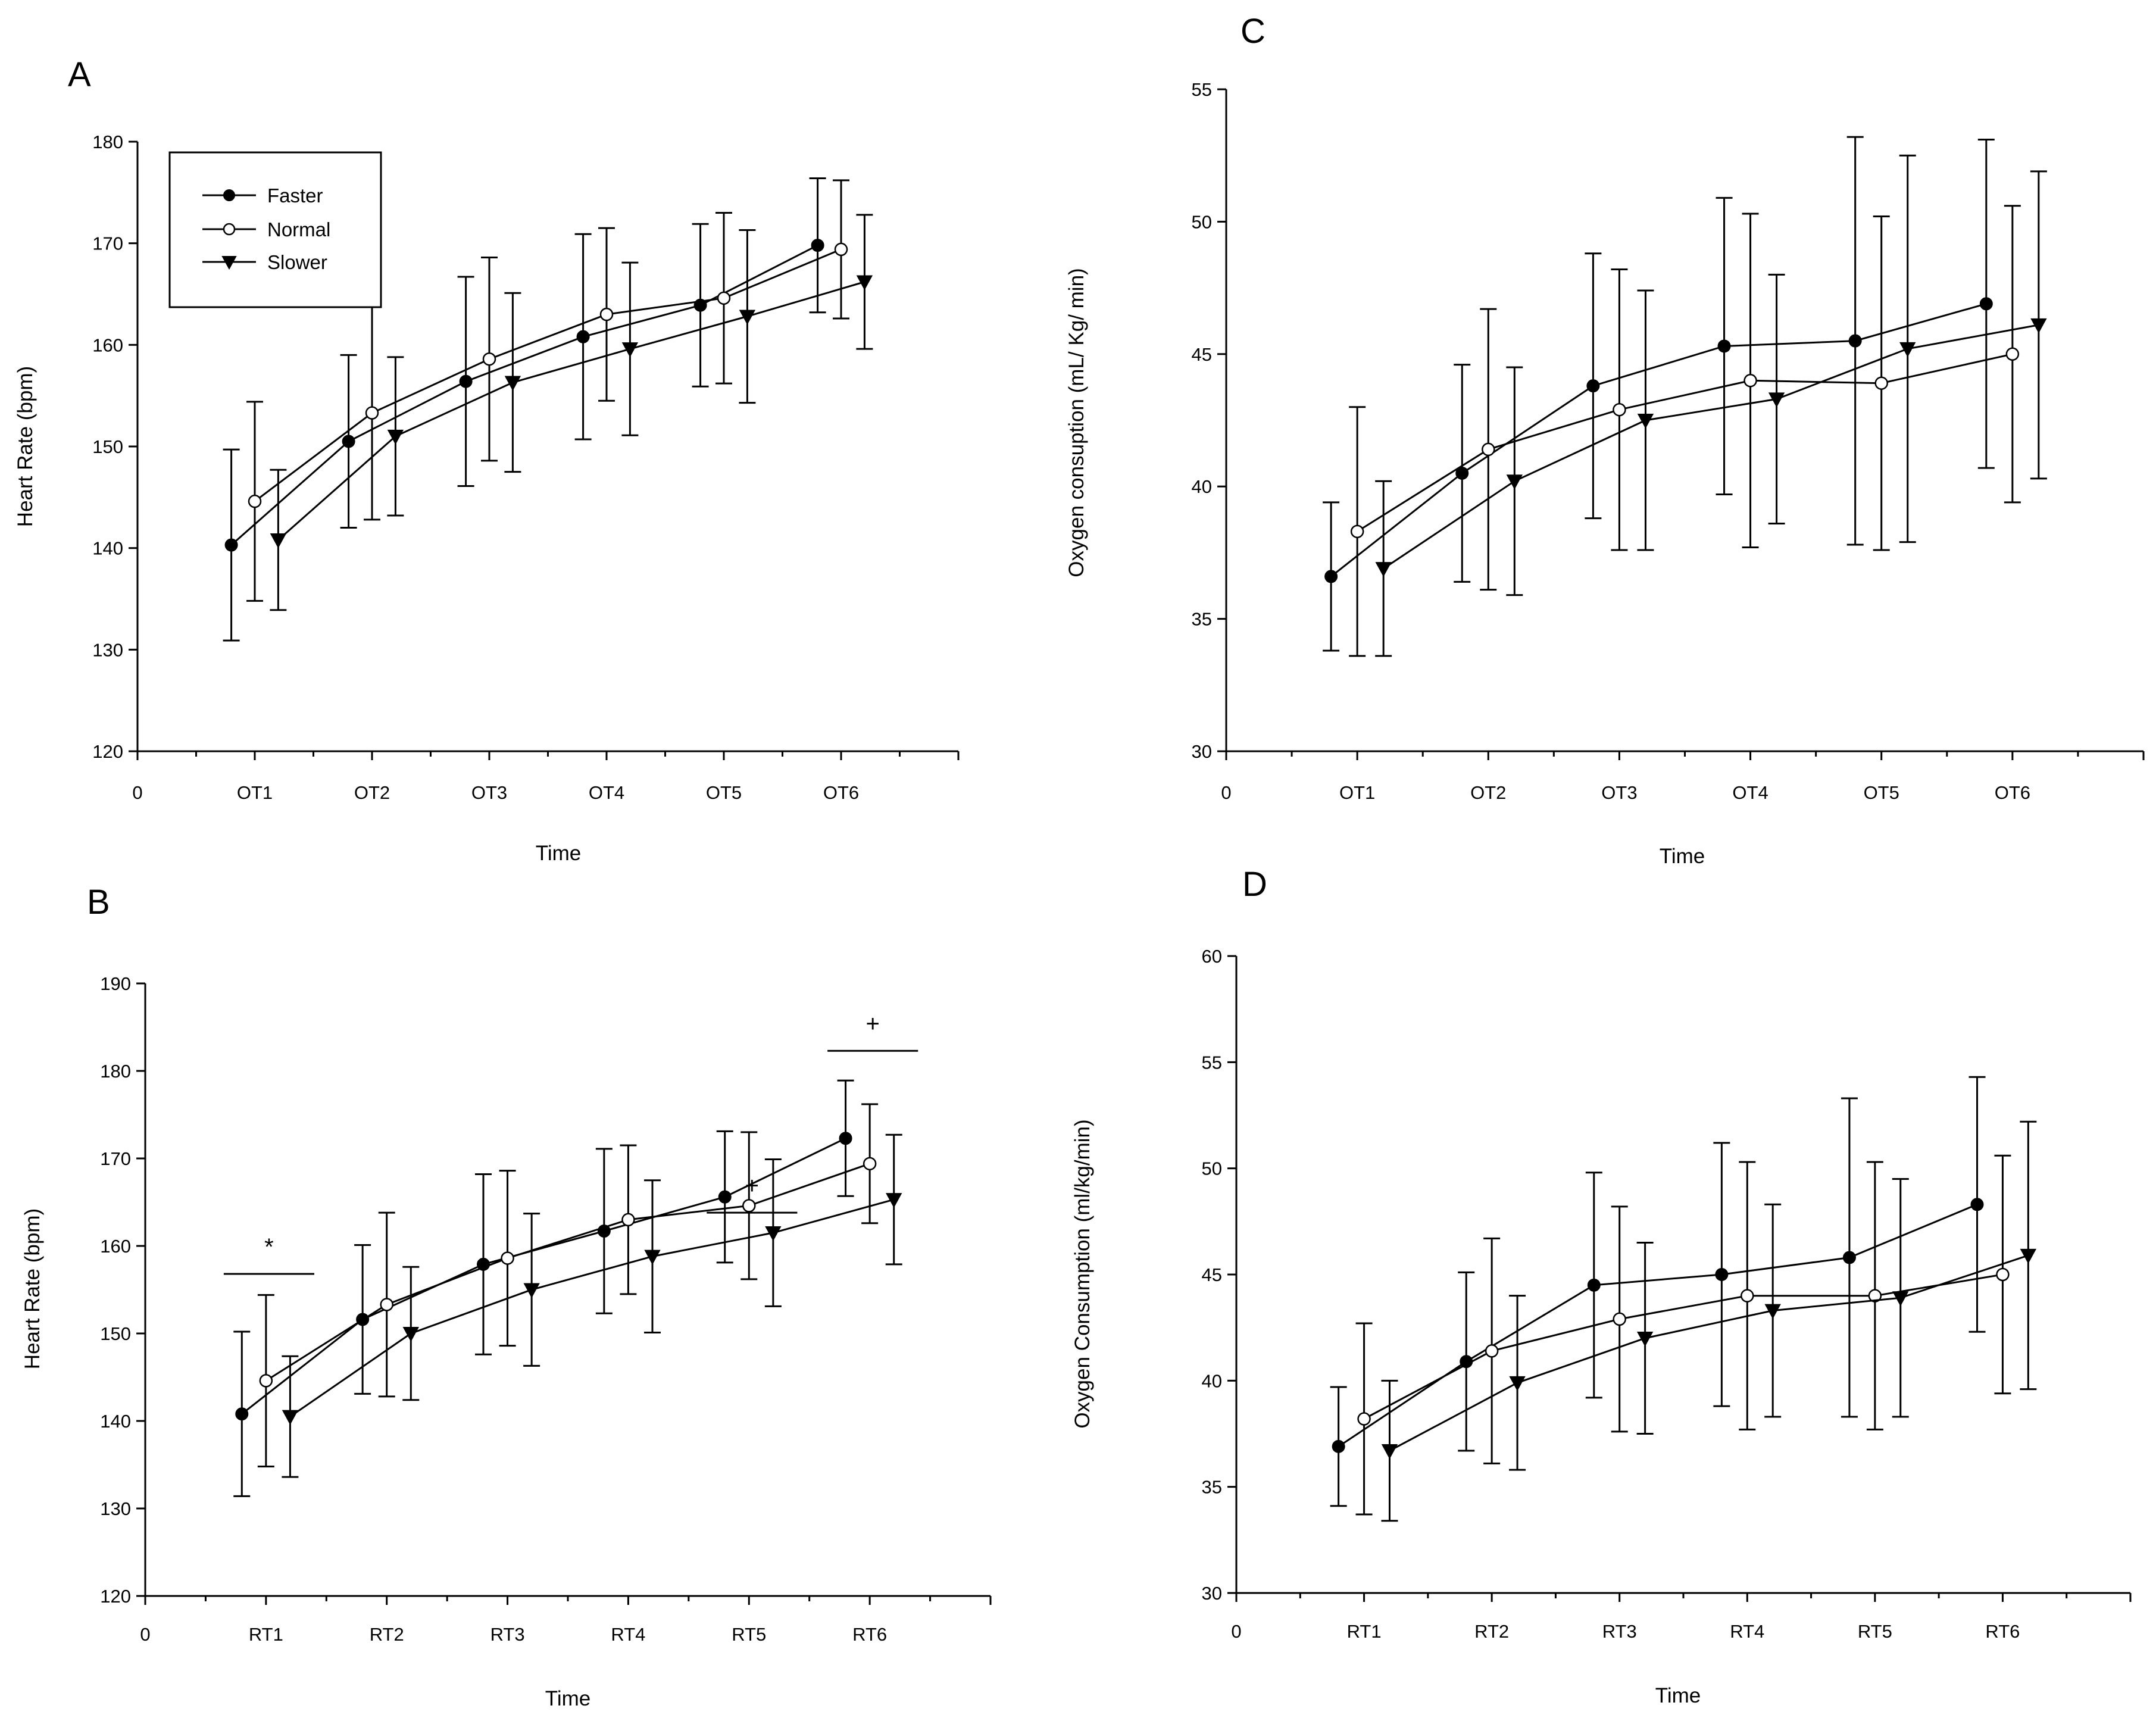 Image resolution: width=2156 pixels, height=1718 pixels. I want to click on y-tick-group: 120 130 140 150 160 170 180 190, so click(122, 1290).